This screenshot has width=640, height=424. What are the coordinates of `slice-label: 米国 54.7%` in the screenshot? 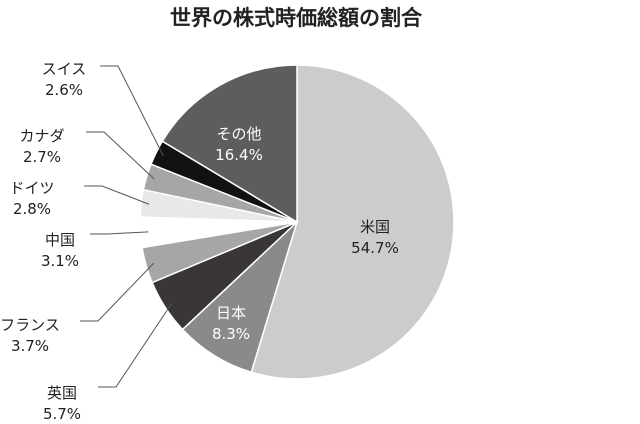 It's located at (375, 237).